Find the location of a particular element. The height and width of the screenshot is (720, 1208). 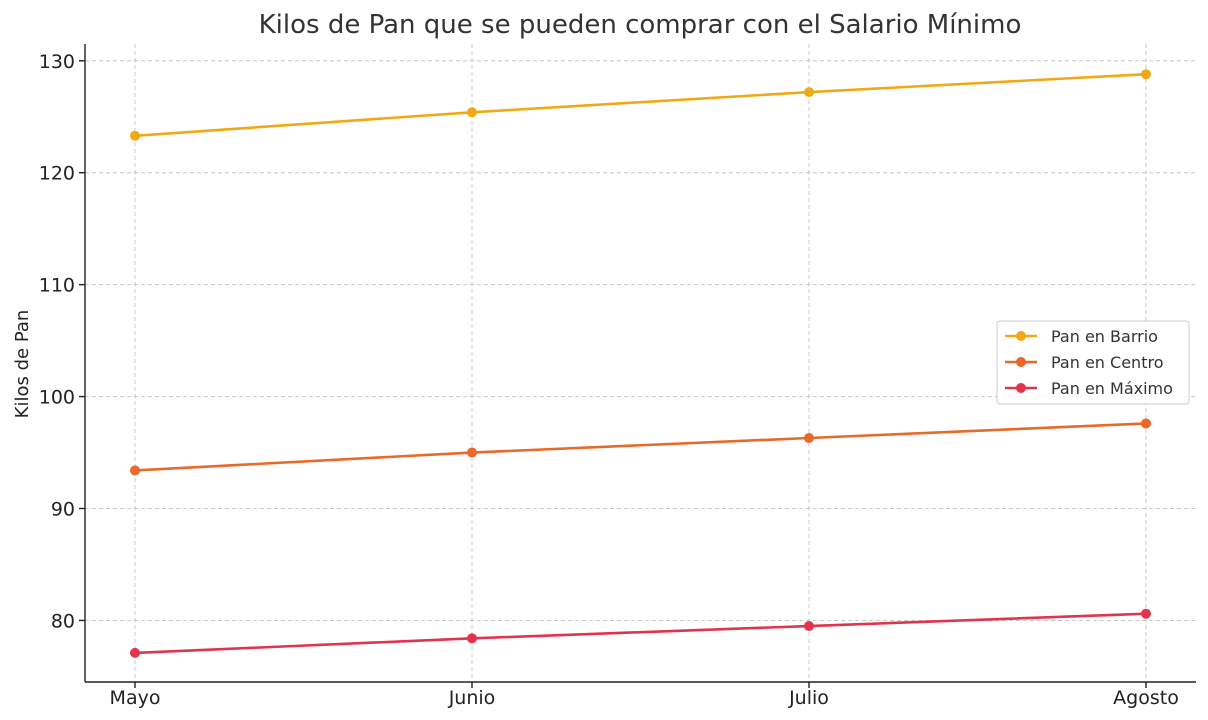

x-tick-label: Mayo is located at coordinates (135, 698).